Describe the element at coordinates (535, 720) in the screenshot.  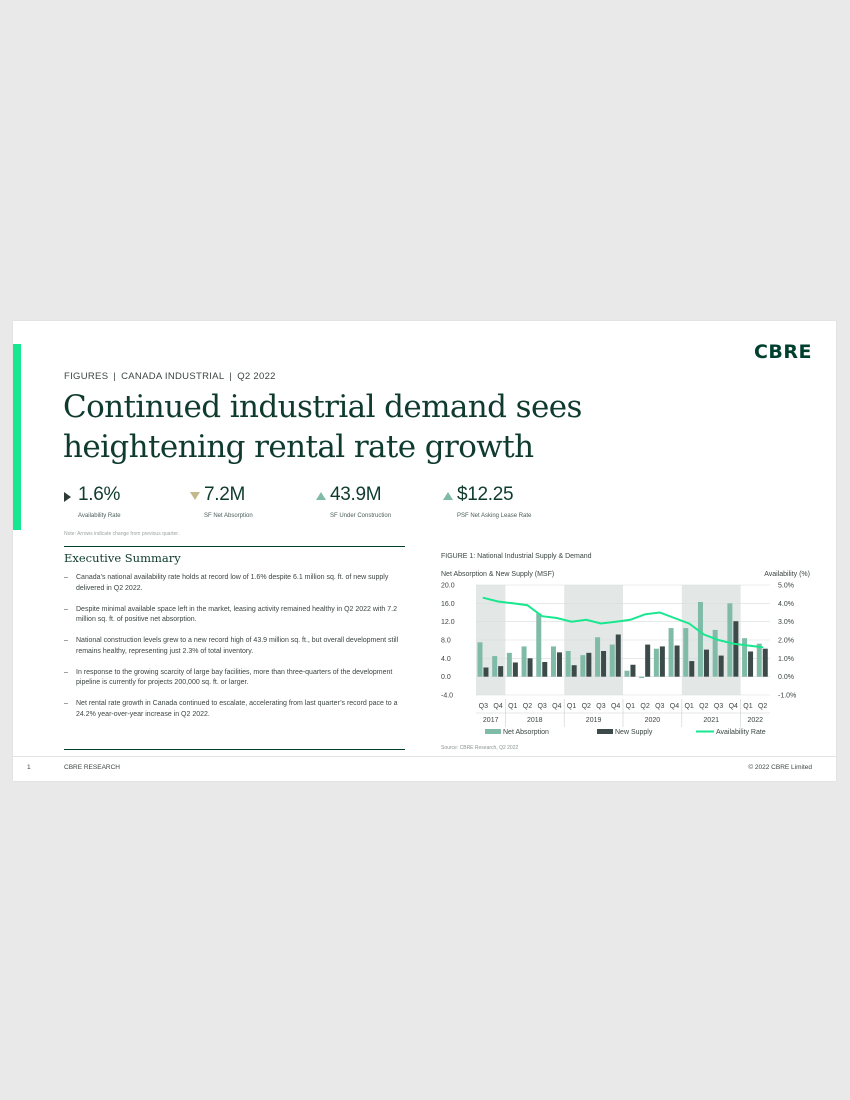
I see `year-label: 2018` at that location.